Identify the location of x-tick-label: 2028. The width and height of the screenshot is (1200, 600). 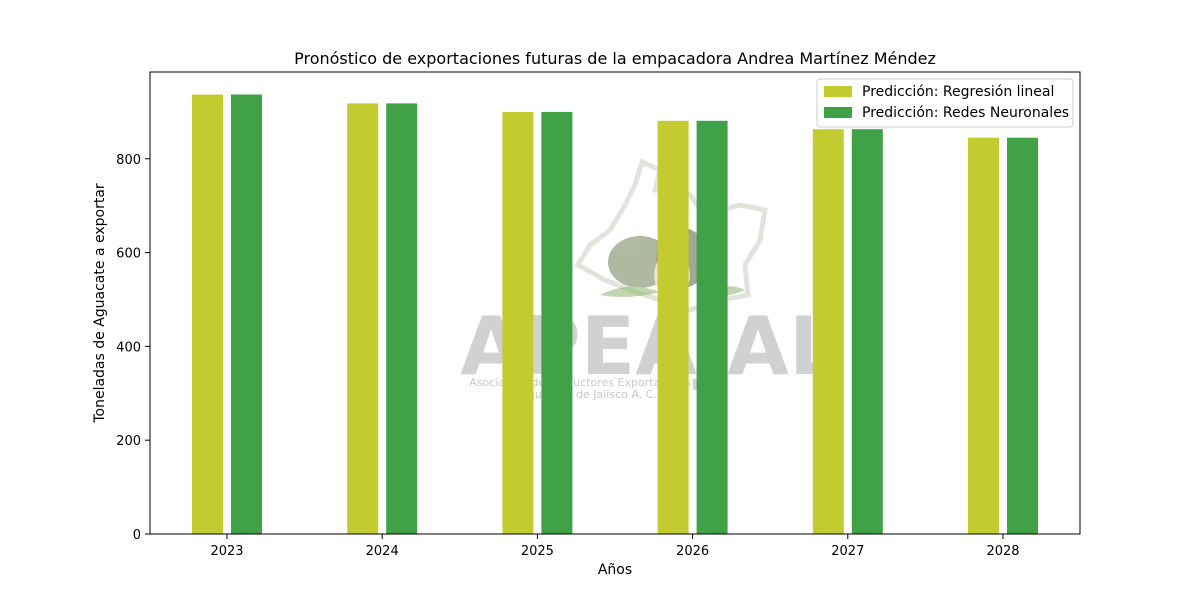
(1002, 551).